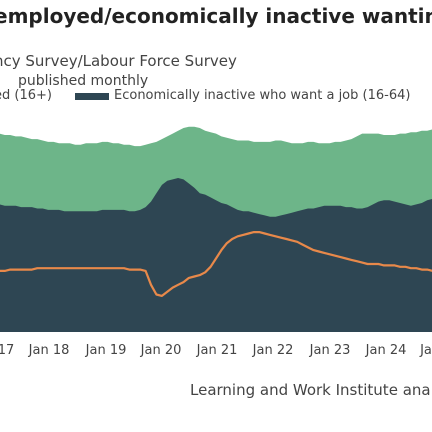  What do you see at coordinates (330, 350) in the screenshot?
I see `x-tick-label: Jan 23` at bounding box center [330, 350].